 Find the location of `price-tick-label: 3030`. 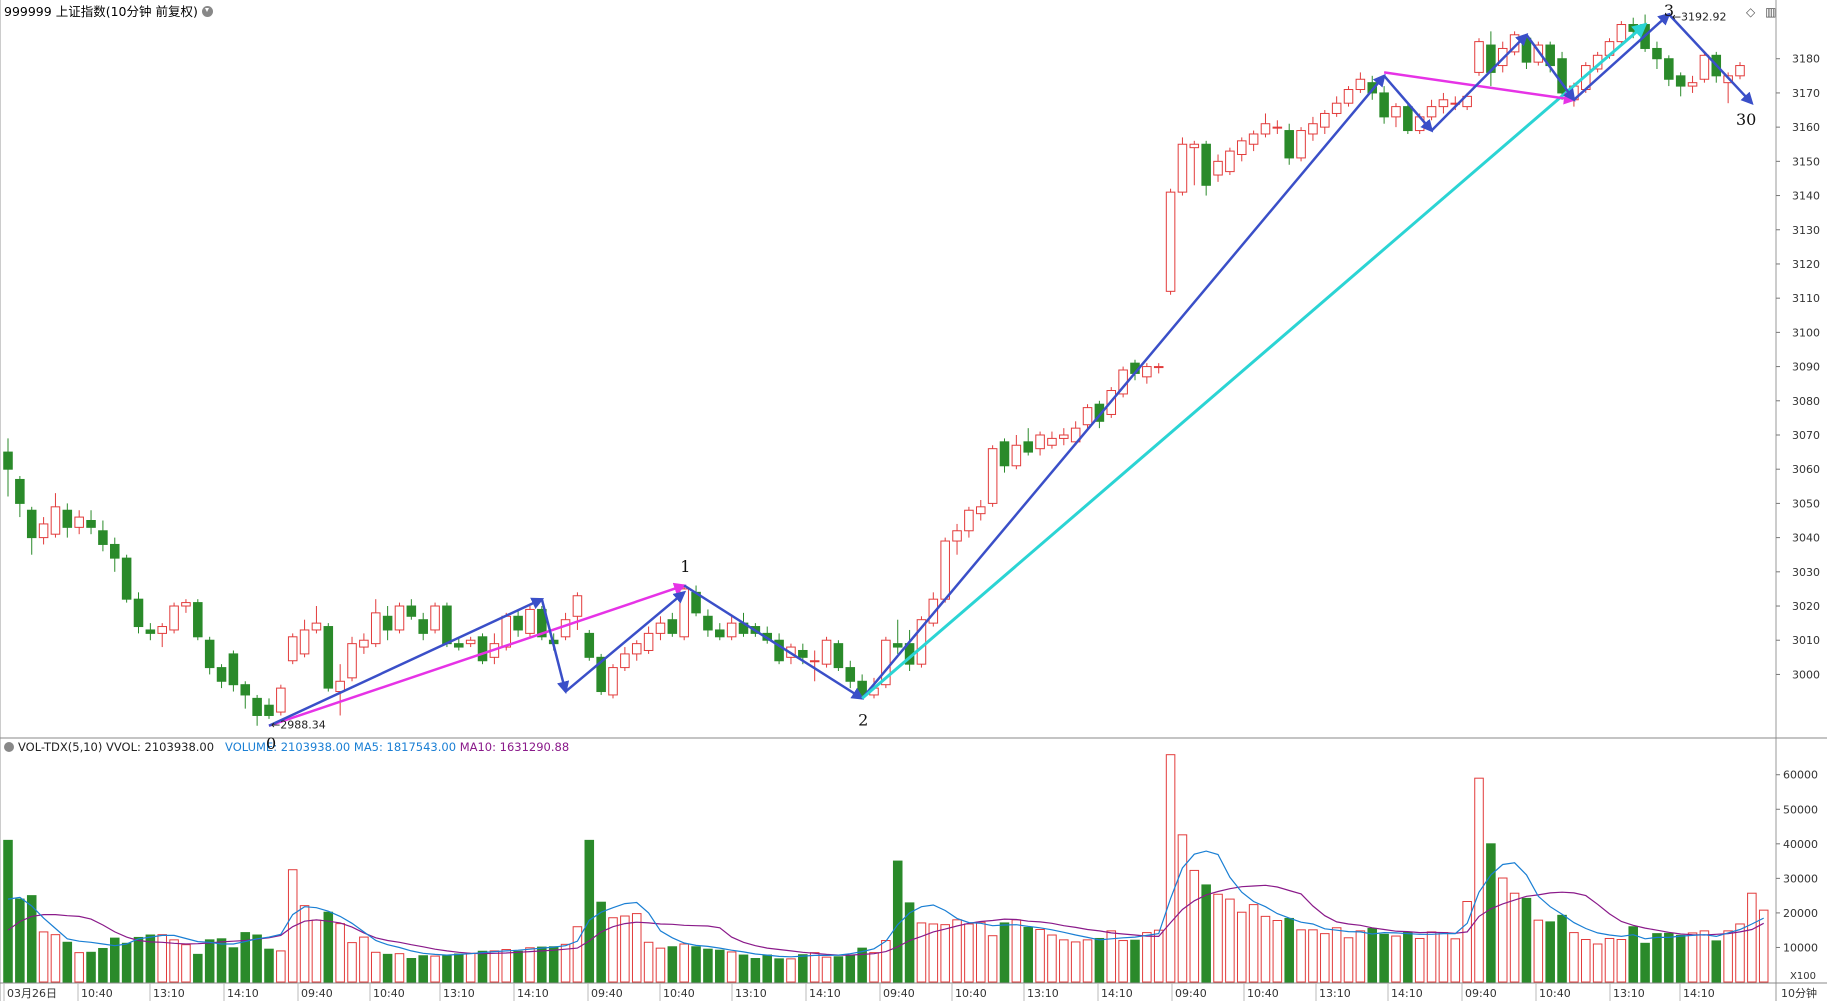

price-tick-label: 3030 is located at coordinates (1806, 572).